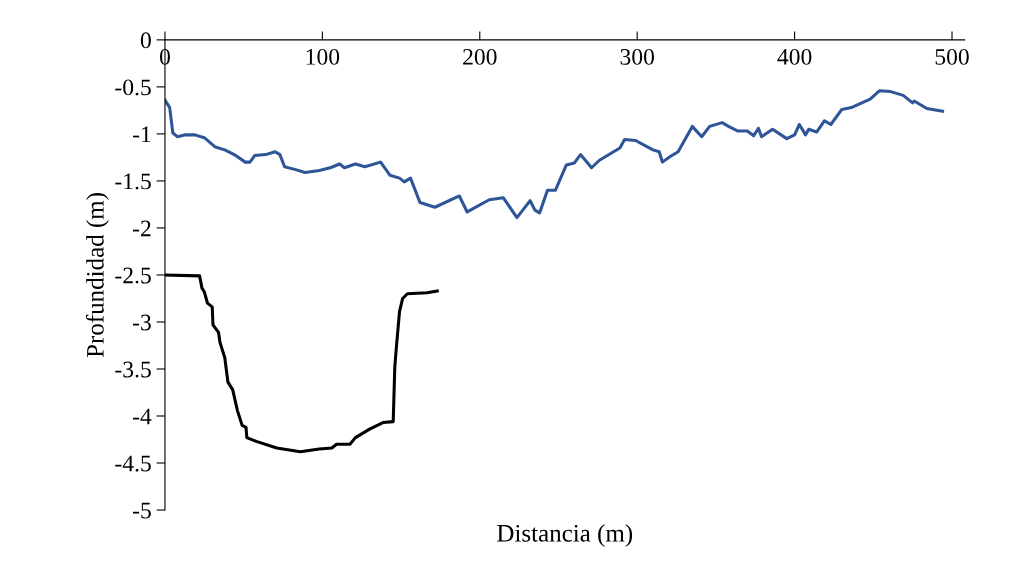 This screenshot has width=1009, height=578. I want to click on x-tick-label: 400, so click(794, 56).